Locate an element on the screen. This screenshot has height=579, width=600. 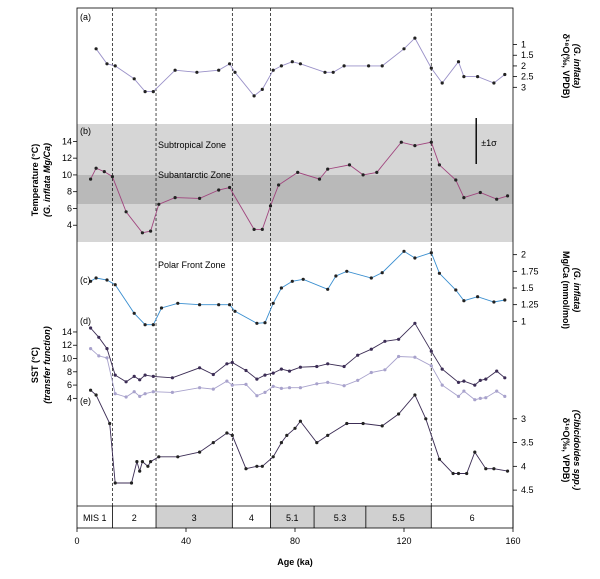
y-axis-title: Mg/Ca (mmol/mol) is located at coordinates (566, 290).